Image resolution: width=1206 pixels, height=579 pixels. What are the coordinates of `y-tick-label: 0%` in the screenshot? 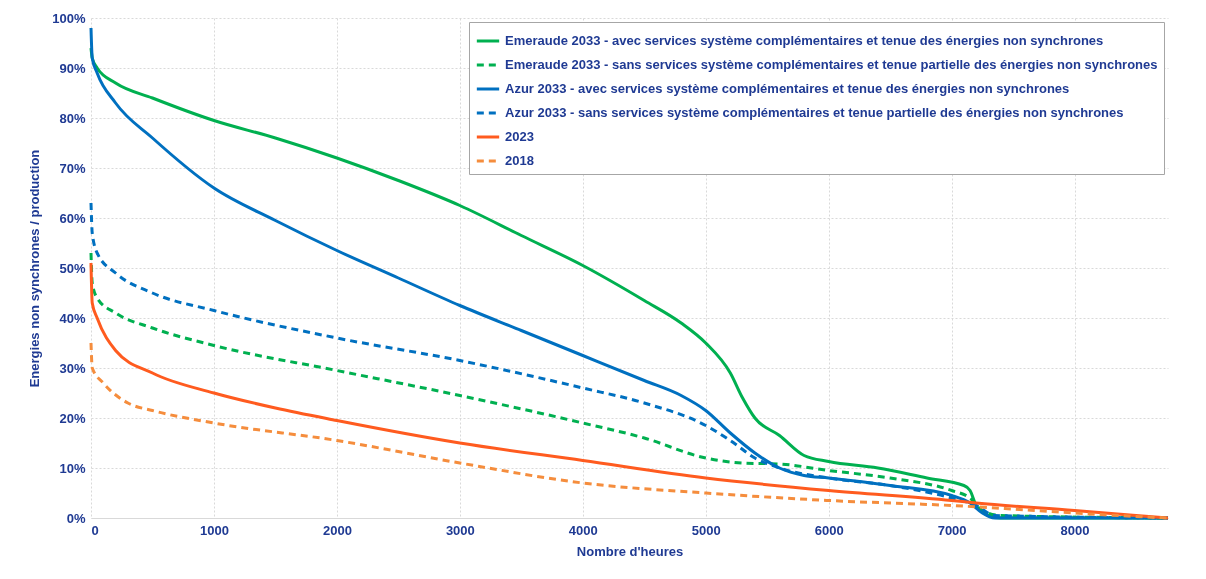 It's located at (76, 518).